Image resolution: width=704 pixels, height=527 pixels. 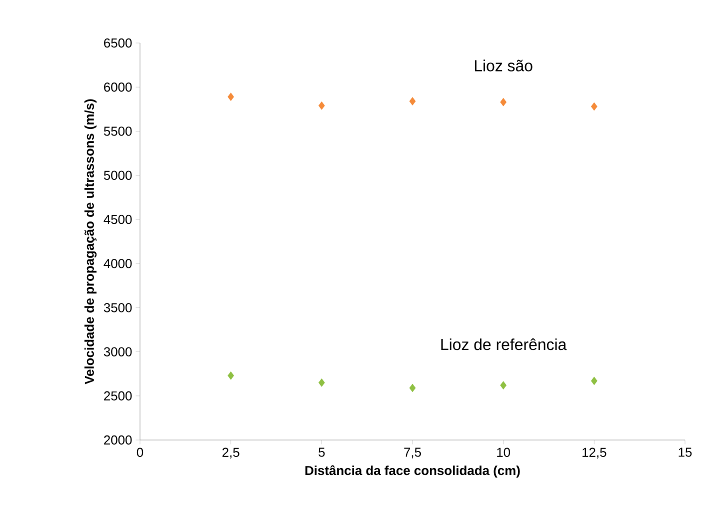 What do you see at coordinates (118, 307) in the screenshot?
I see `y-tick-label: 3500` at bounding box center [118, 307].